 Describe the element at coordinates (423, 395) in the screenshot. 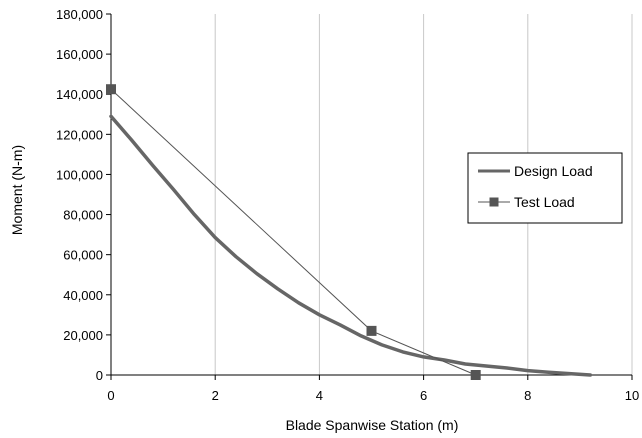

I see `x-tick-label: 6` at that location.